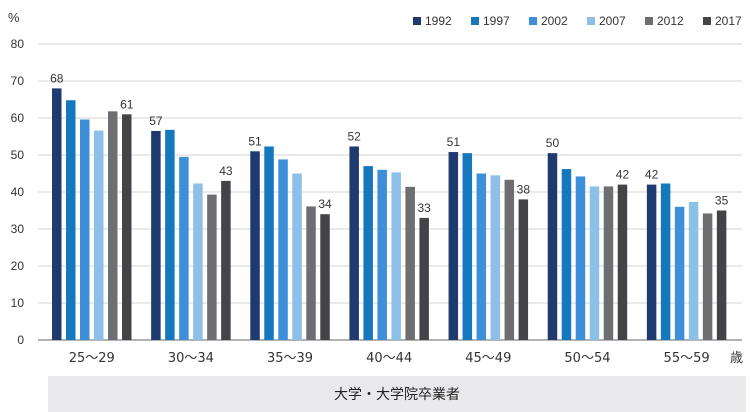 Image resolution: width=750 pixels, height=412 pixels. Describe the element at coordinates (127, 104) in the screenshot. I see `data-label: 61` at that location.